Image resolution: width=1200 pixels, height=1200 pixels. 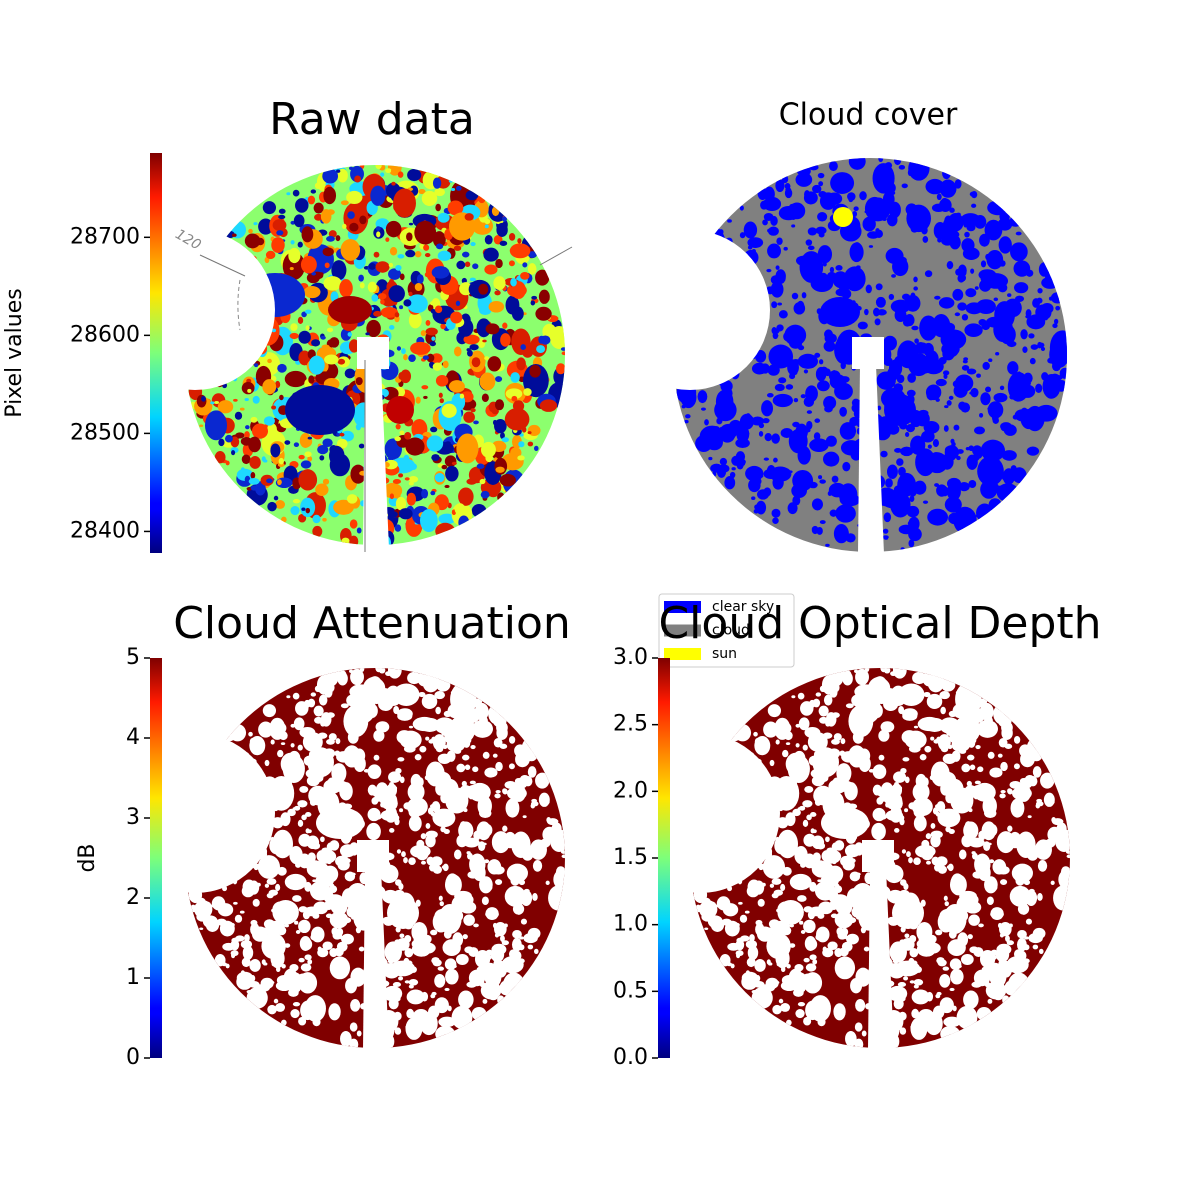 What do you see at coordinates (133, 737) in the screenshot?
I see `colorbar-tick-label: 4` at bounding box center [133, 737].